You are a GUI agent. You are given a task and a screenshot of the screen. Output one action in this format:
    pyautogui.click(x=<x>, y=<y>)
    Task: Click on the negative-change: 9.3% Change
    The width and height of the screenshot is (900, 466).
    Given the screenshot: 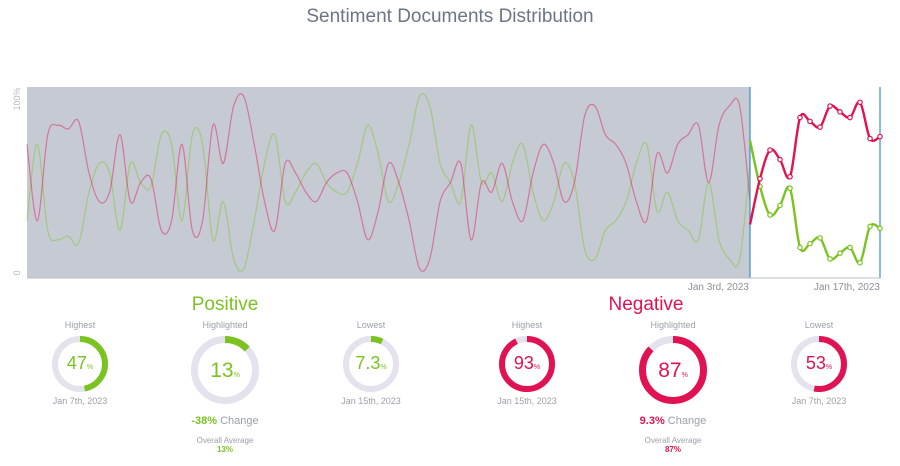 What is the action you would take?
    pyautogui.click(x=673, y=421)
    